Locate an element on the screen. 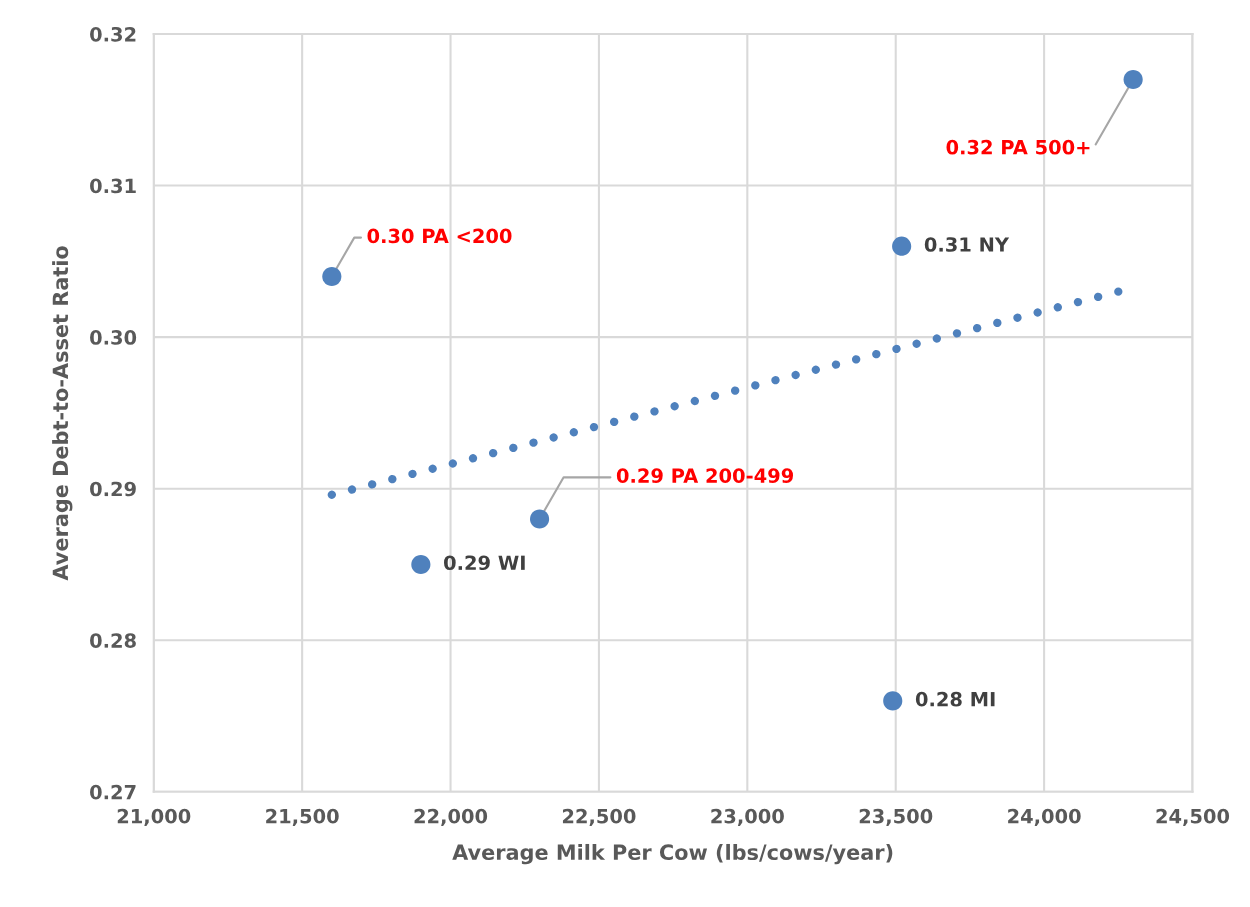 This screenshot has width=1250, height=907. y-tick-label: 0.28 is located at coordinates (113, 640).